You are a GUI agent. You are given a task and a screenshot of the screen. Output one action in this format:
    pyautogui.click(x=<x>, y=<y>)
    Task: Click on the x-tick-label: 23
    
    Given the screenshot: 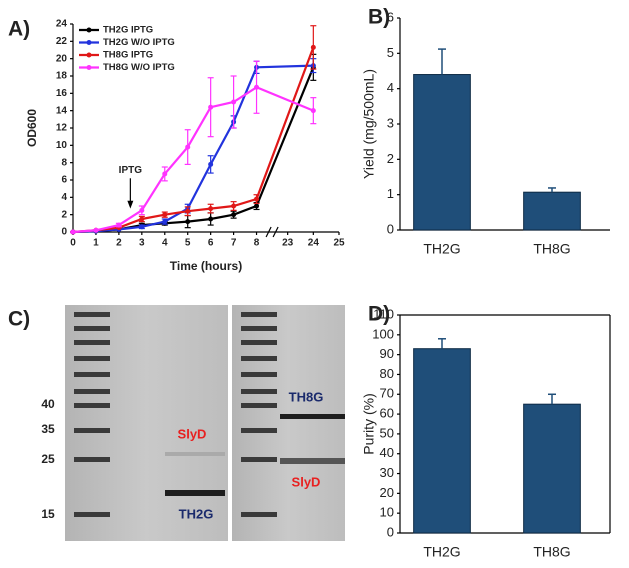 What is the action you would take?
    pyautogui.click(x=288, y=243)
    